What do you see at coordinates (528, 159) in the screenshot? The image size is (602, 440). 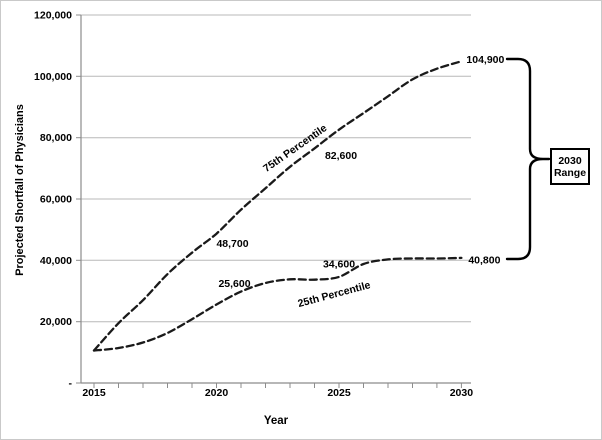 I see `range-bracket` at bounding box center [528, 159].